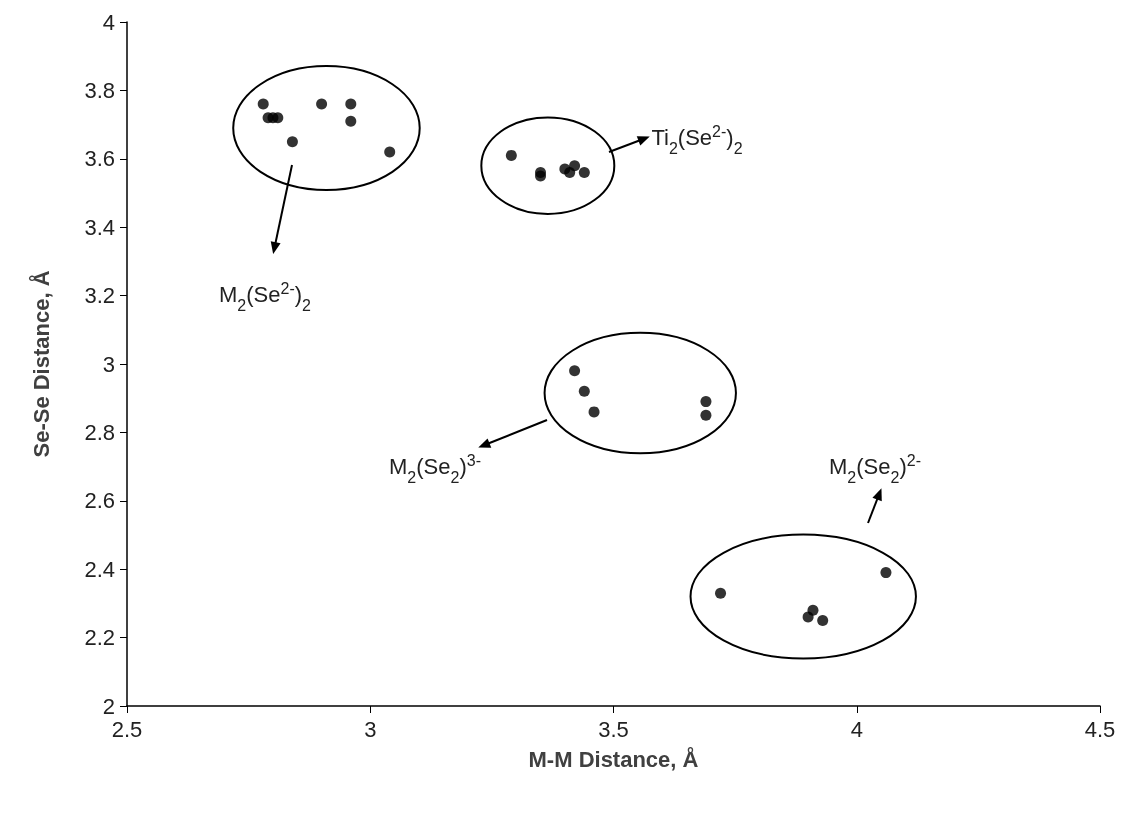 The image size is (1125, 814). I want to click on y-tick-label: 2.6, so click(99, 501).